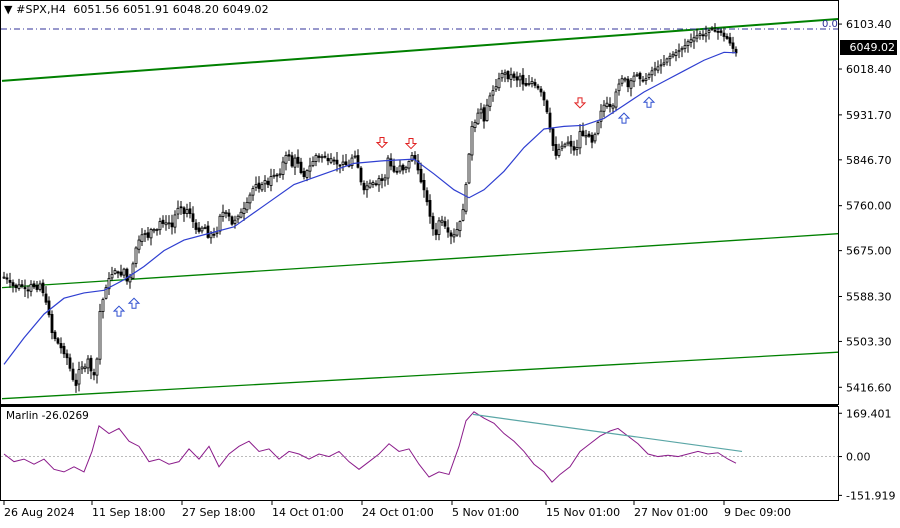  What do you see at coordinates (583, 512) in the screenshot?
I see `x-tick-label: 15 Nov 01:00` at bounding box center [583, 512].